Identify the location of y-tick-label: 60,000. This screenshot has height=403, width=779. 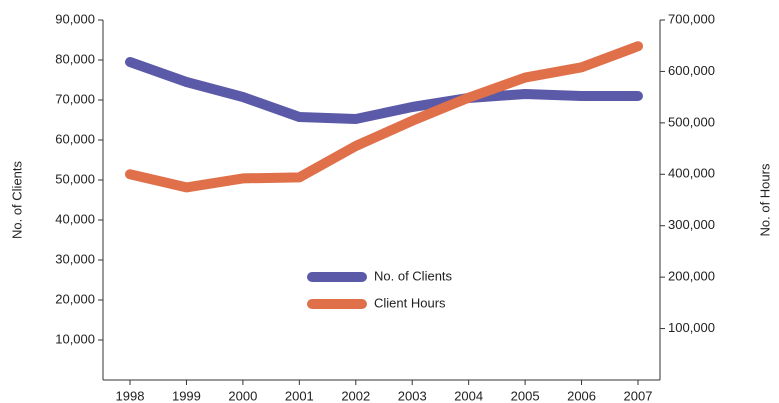
(75, 138).